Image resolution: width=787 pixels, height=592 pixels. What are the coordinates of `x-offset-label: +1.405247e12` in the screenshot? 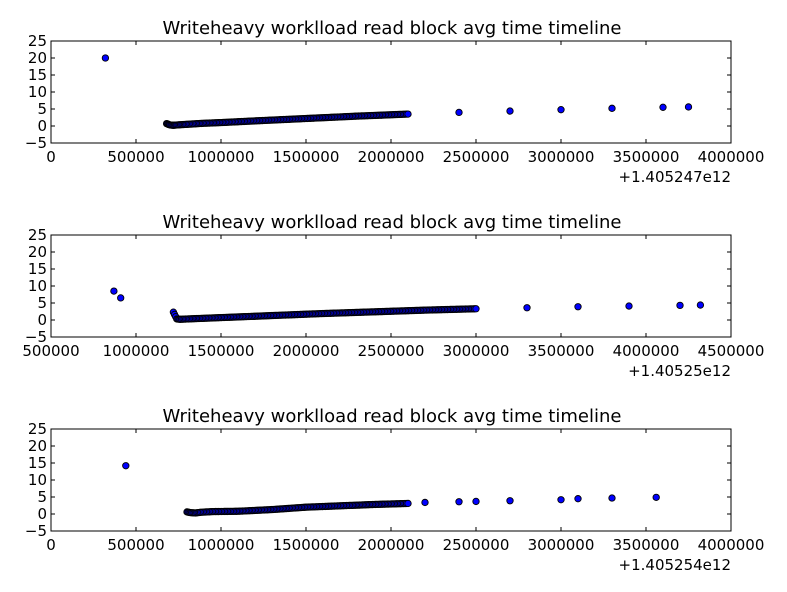 It's located at (675, 177).